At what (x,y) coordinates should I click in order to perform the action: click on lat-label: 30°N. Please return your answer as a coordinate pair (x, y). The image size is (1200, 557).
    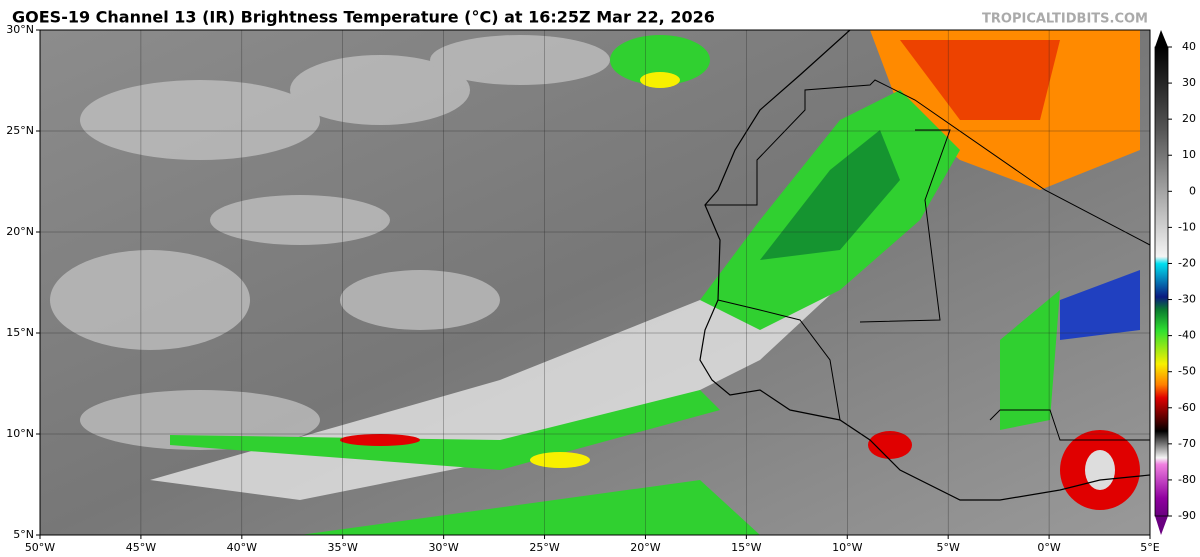
    Looking at the image, I should click on (20, 29).